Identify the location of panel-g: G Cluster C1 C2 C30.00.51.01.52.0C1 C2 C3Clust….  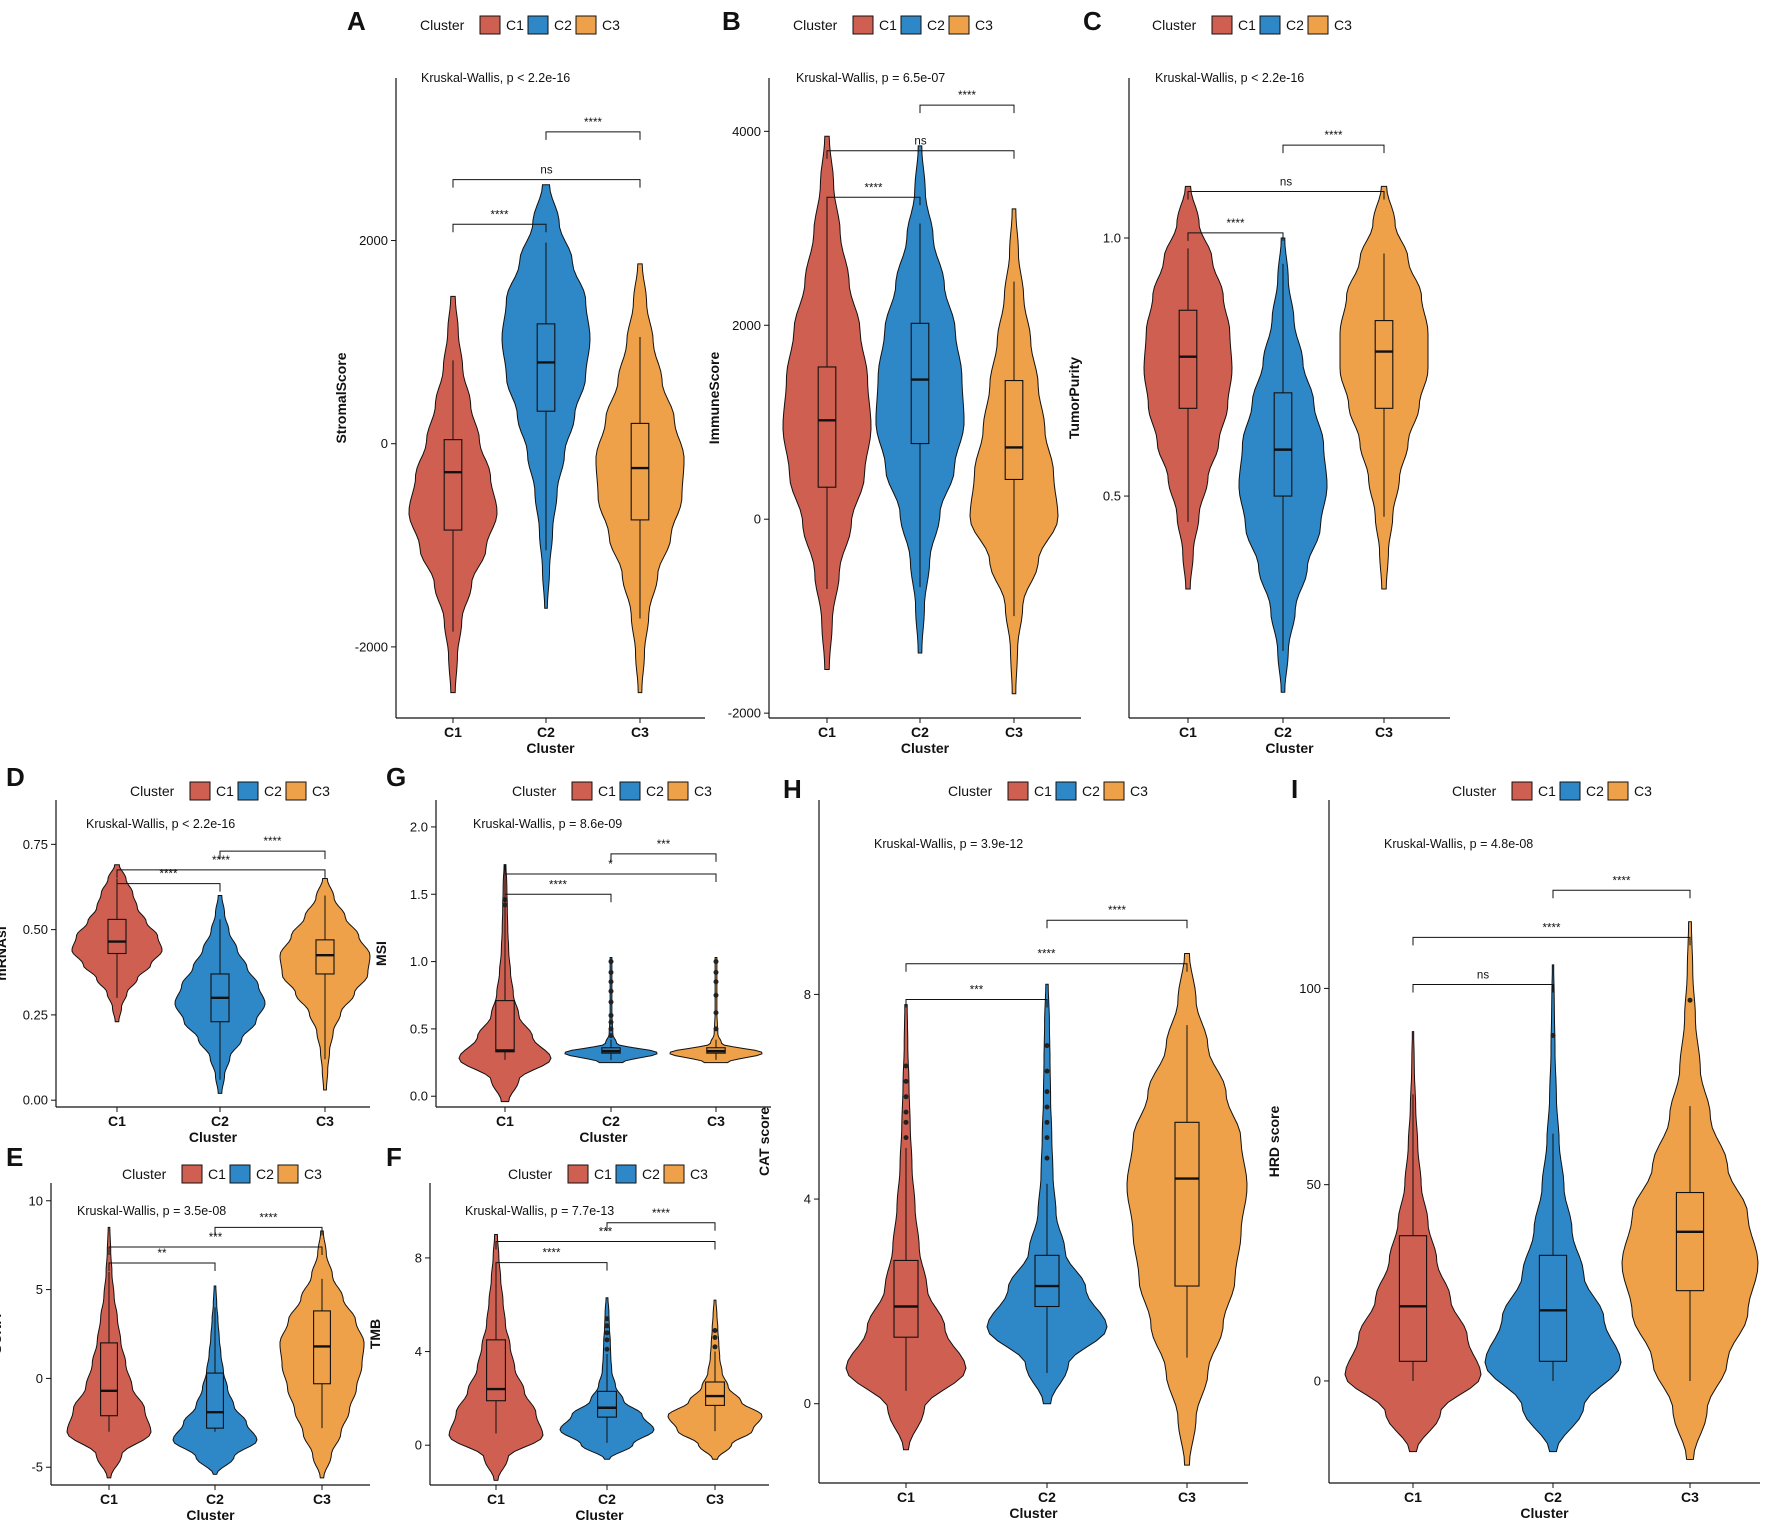
(572, 953).